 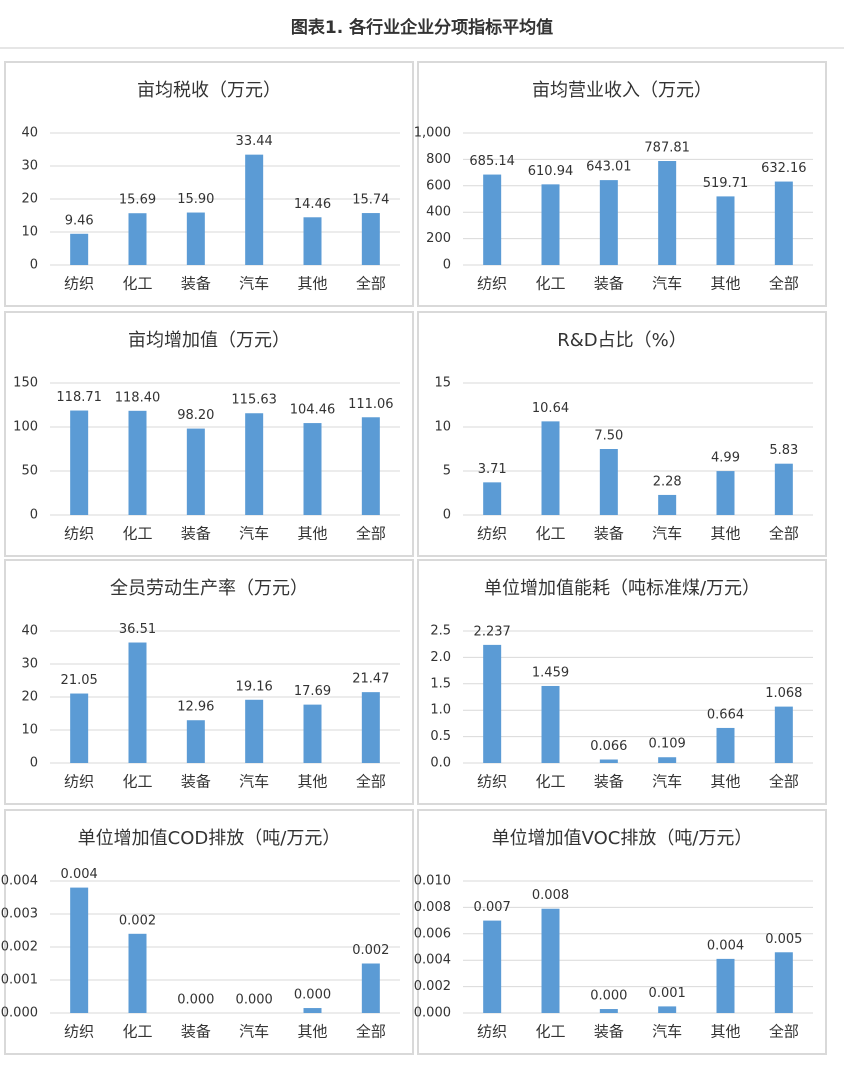 What do you see at coordinates (432, 986) in the screenshot?
I see `y-tick-label: 0.002` at bounding box center [432, 986].